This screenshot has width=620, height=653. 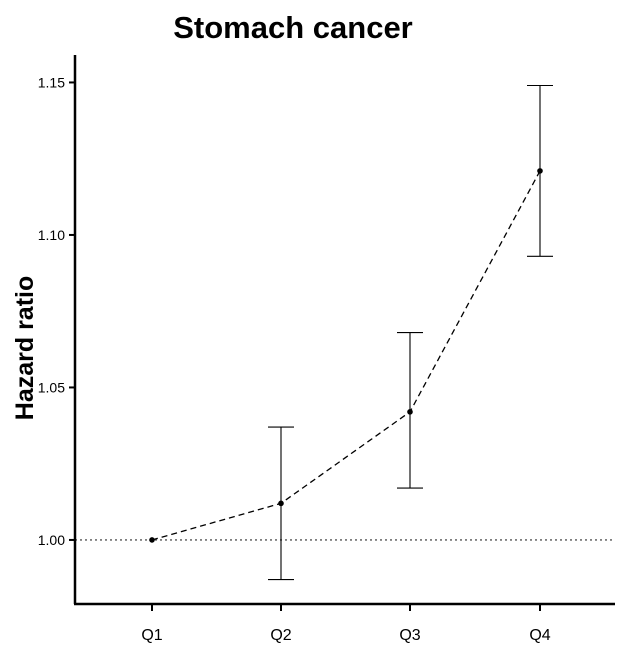 What do you see at coordinates (51, 82) in the screenshot?
I see `y-tick-label: 1.15` at bounding box center [51, 82].